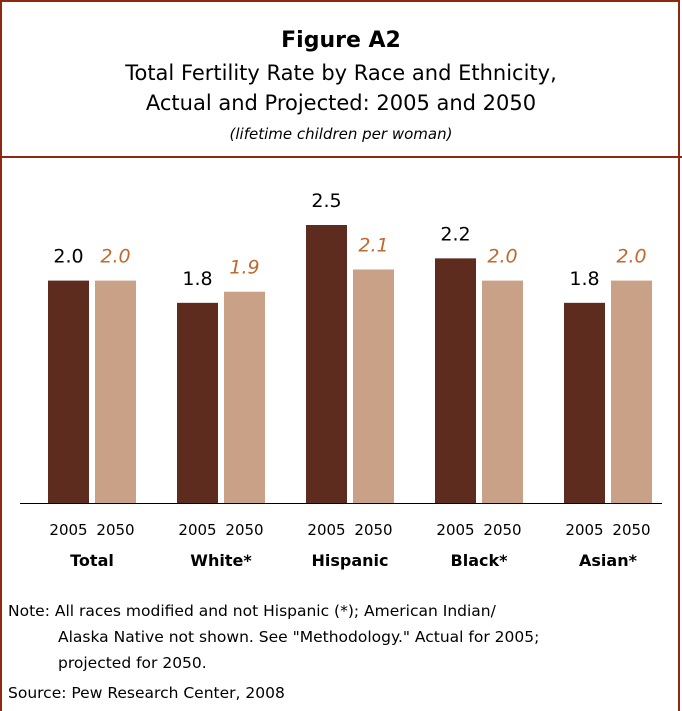 This screenshot has height=711, width=682. Describe the element at coordinates (341, 157) in the screenshot. I see `header-divider` at that location.